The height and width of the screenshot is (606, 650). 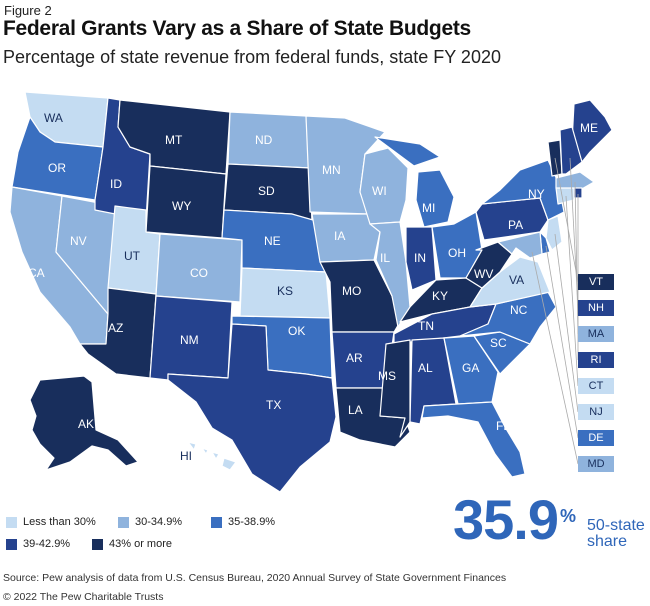 What do you see at coordinates (174, 140) in the screenshot?
I see `label-MT: MT` at bounding box center [174, 140].